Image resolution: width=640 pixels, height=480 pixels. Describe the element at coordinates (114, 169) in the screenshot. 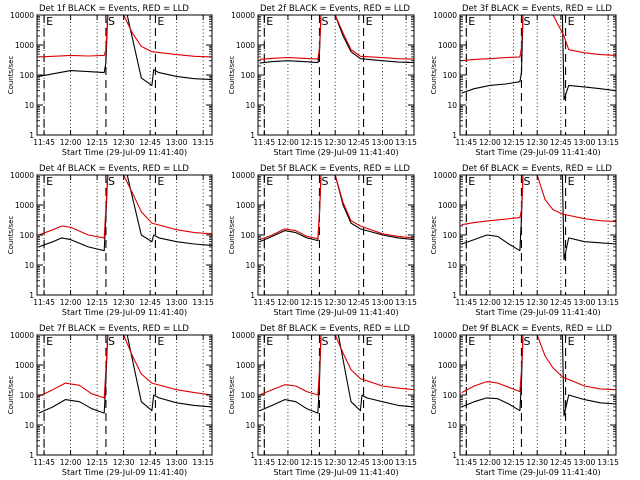

I see `panel-title: Det 4f BLACK = Events, RED = LLD` at that location.